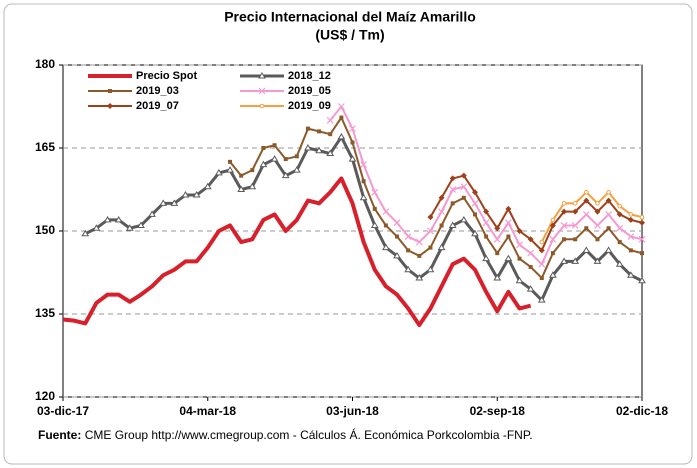  What do you see at coordinates (349, 35) in the screenshot?
I see `chart-subtitle: (US$ / Tm)` at bounding box center [349, 35].